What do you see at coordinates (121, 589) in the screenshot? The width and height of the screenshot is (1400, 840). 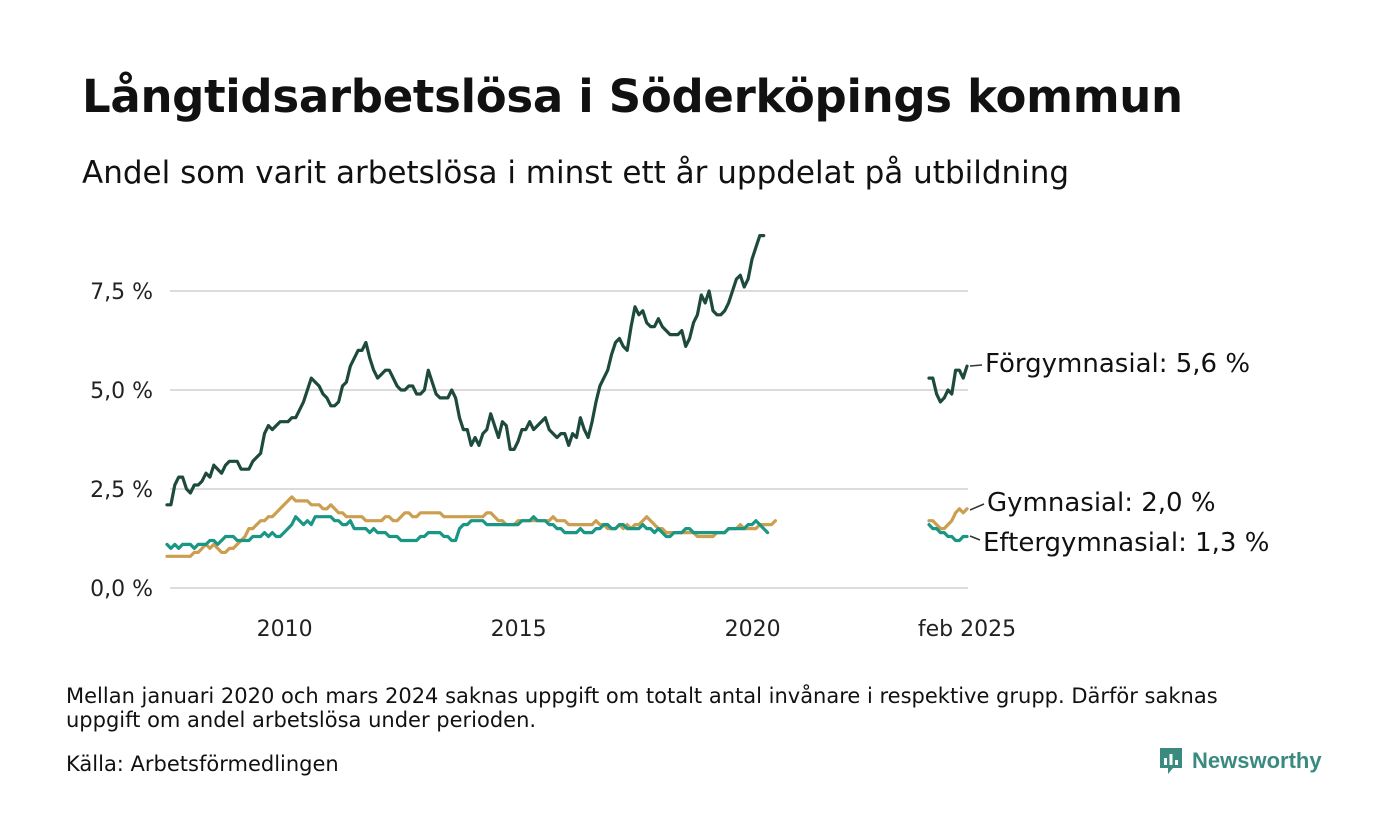 I see `y-tick-label: 0,0 %` at bounding box center [121, 589].